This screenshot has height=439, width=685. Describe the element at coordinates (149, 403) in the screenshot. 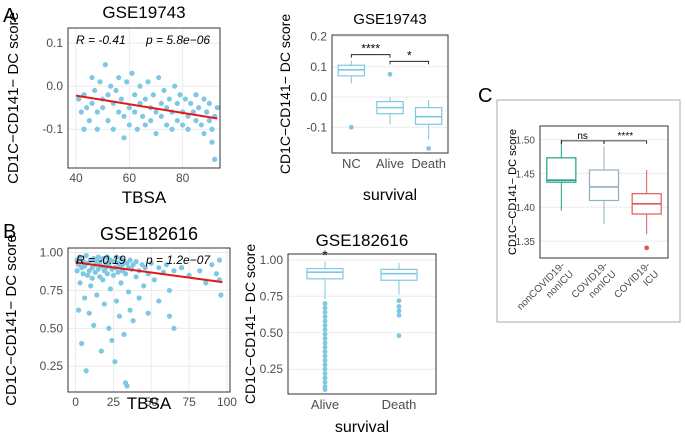

I see `x-axis-label: TBSA` at that location.